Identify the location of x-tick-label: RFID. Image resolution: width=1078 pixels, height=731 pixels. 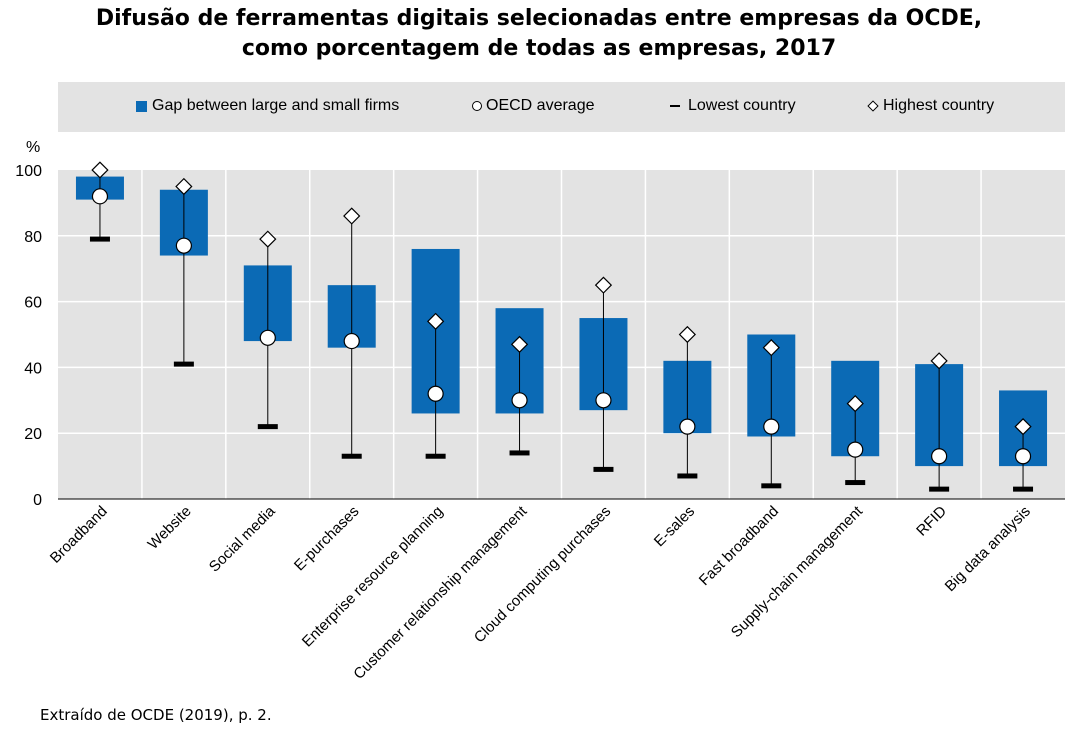
(931, 521).